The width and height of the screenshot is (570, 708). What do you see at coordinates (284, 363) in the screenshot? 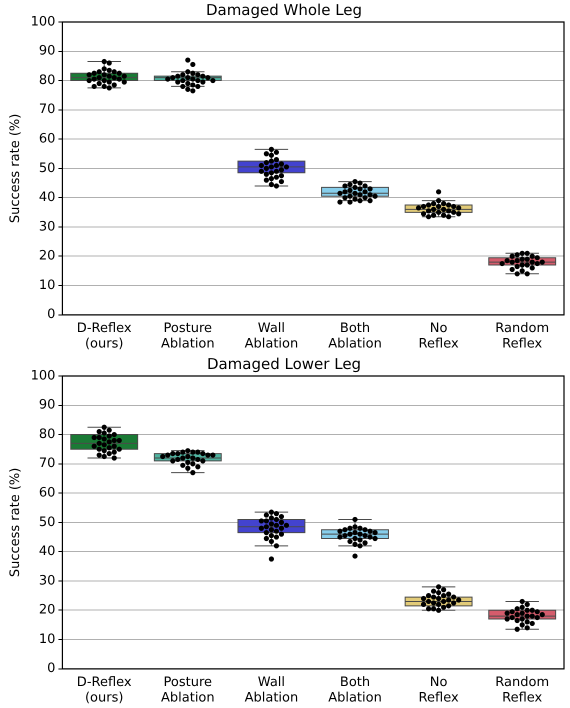
I see `chart-title: Damaged Lower Leg` at bounding box center [284, 363].